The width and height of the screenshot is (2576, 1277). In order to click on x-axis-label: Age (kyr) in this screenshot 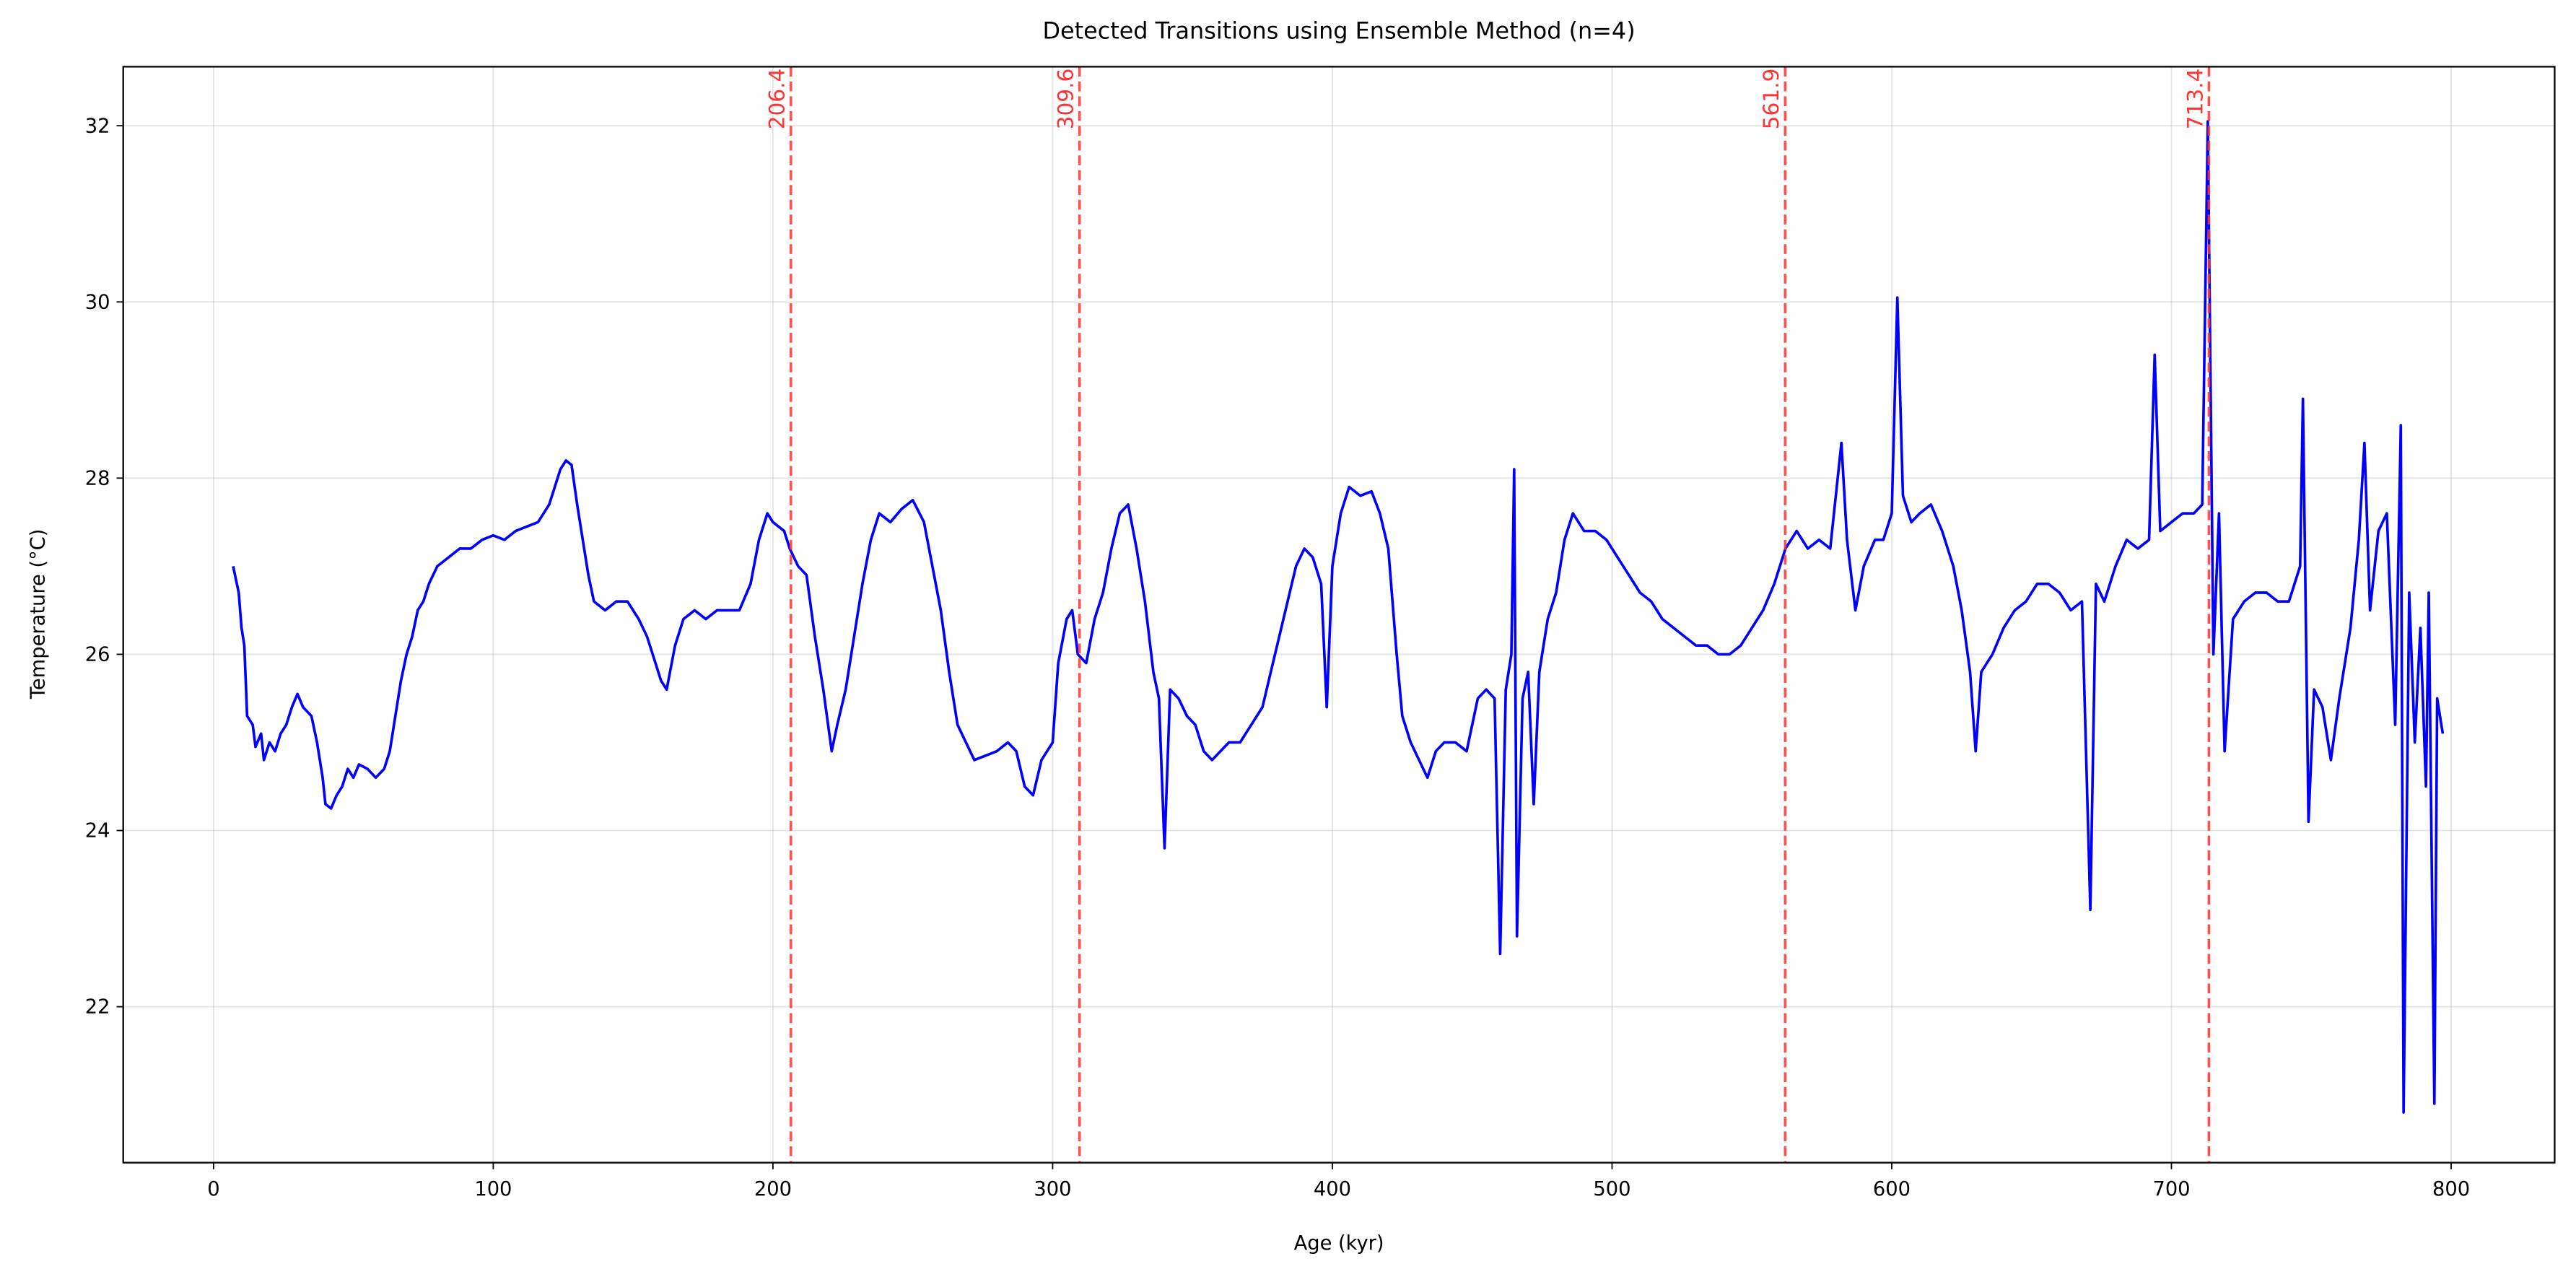, I will do `click(1339, 1243)`.